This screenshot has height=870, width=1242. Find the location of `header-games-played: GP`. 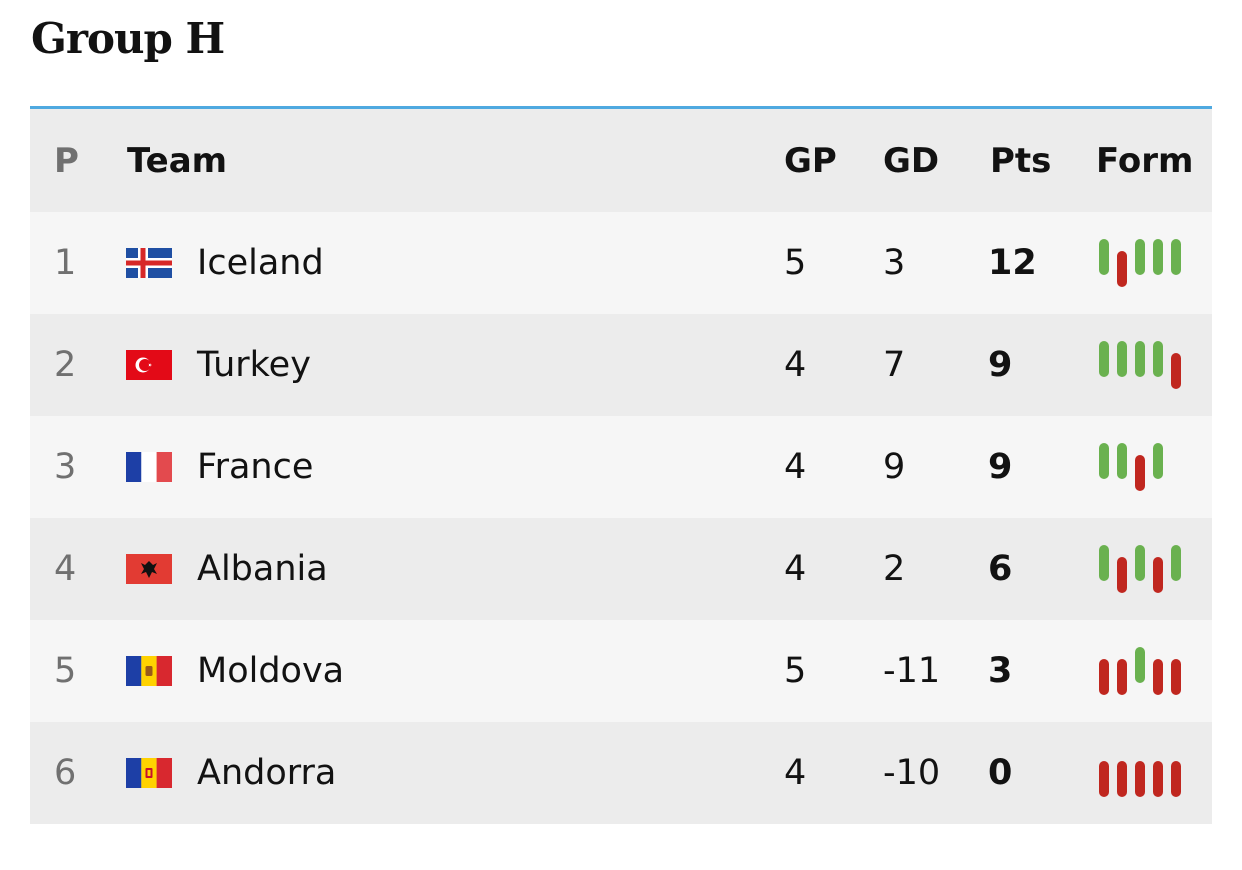

header-games-played: GP is located at coordinates (810, 160).